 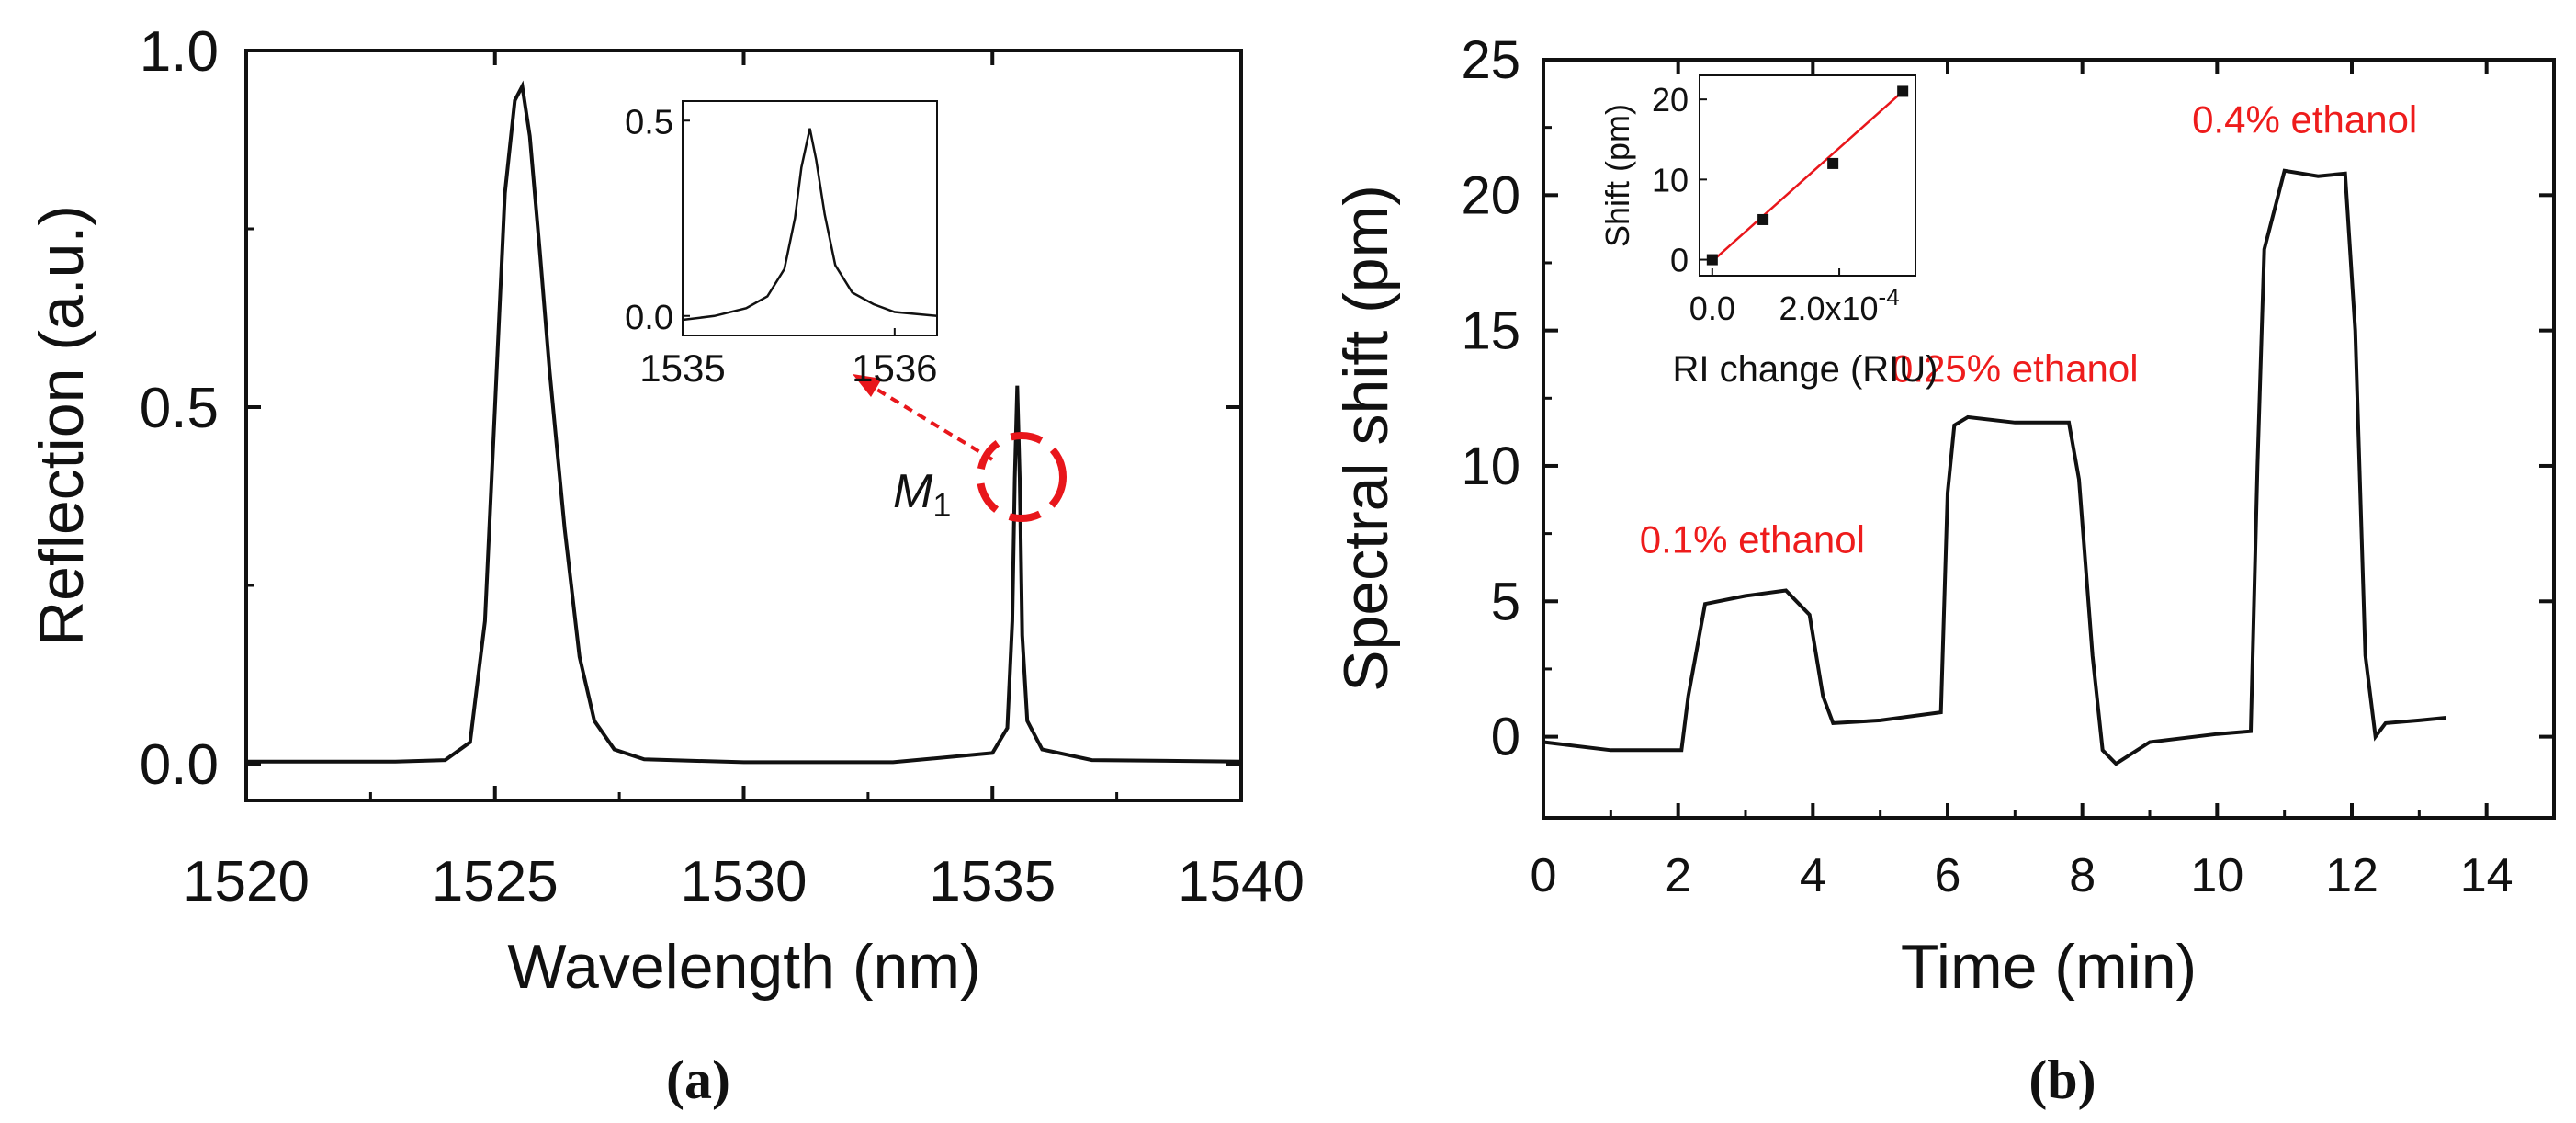 What do you see at coordinates (649, 318) in the screenshot?
I see `inset-y-tick-label: 0.0` at bounding box center [649, 318].